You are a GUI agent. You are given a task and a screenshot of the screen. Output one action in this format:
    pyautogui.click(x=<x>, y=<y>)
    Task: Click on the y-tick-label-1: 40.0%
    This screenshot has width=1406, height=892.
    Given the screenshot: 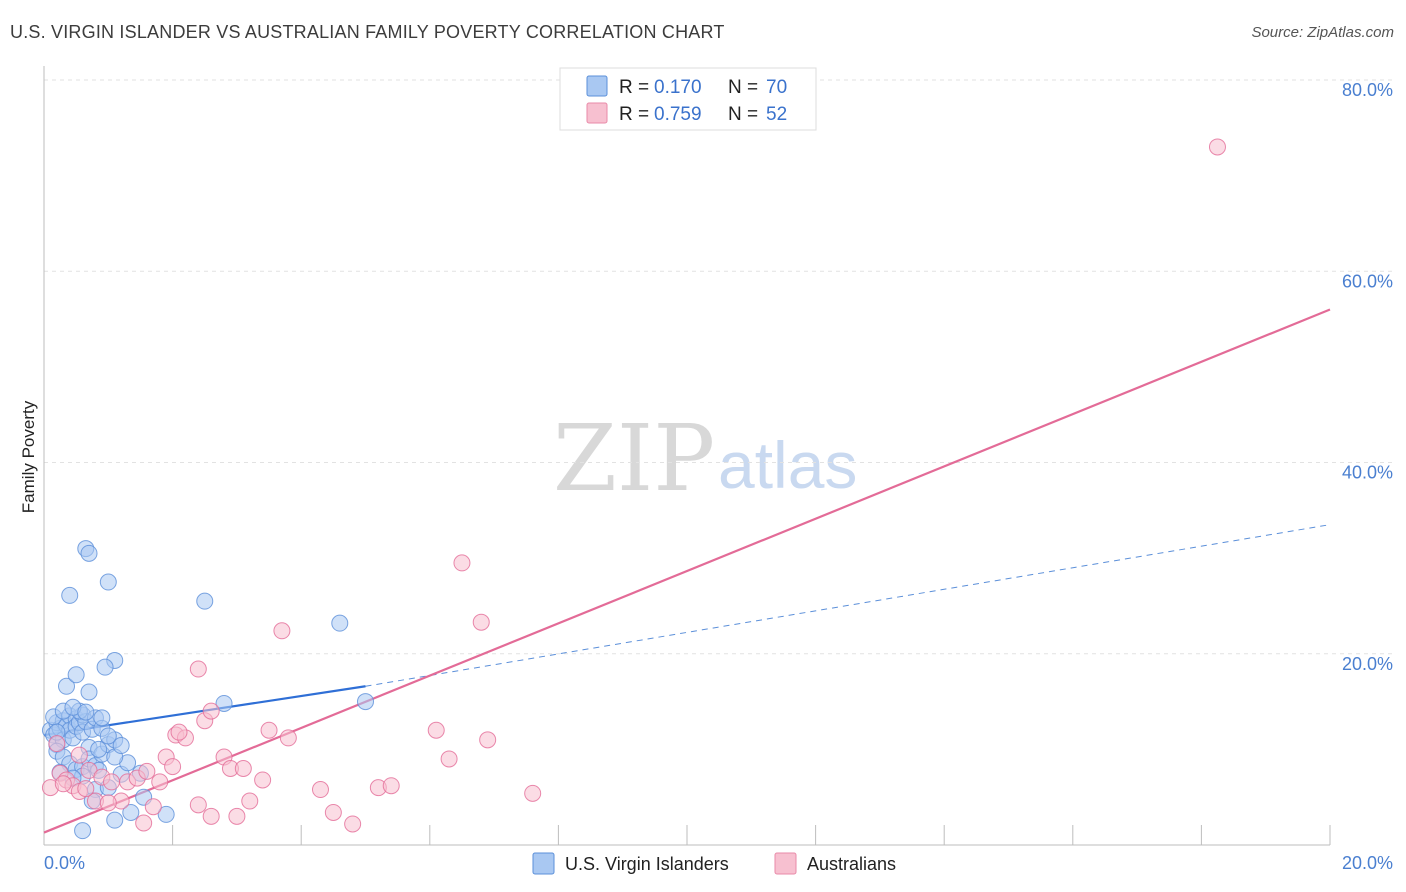 What is the action you would take?
    pyautogui.click(x=1367, y=473)
    